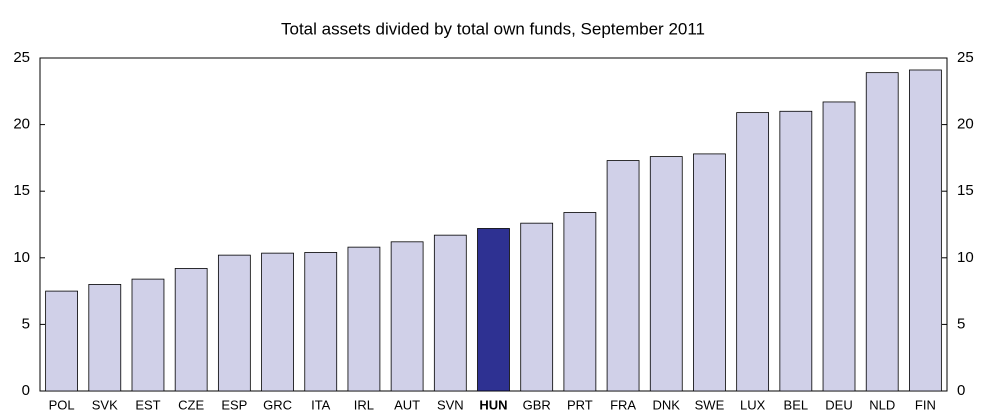 Image resolution: width=987 pixels, height=412 pixels. What do you see at coordinates (667, 404) in the screenshot?
I see `x-tick-label: DNK` at bounding box center [667, 404].